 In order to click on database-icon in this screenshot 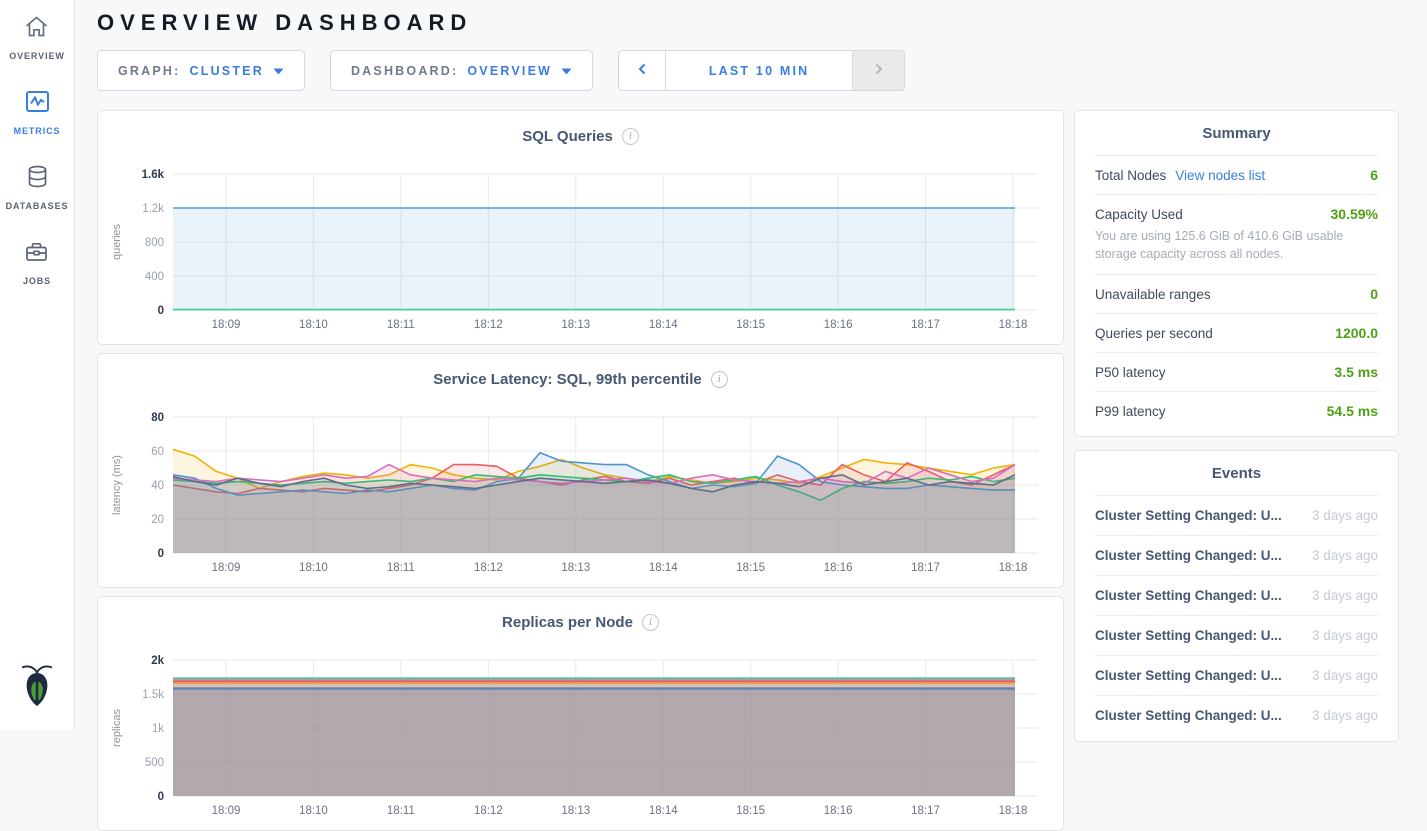, I will do `click(37, 179)`.